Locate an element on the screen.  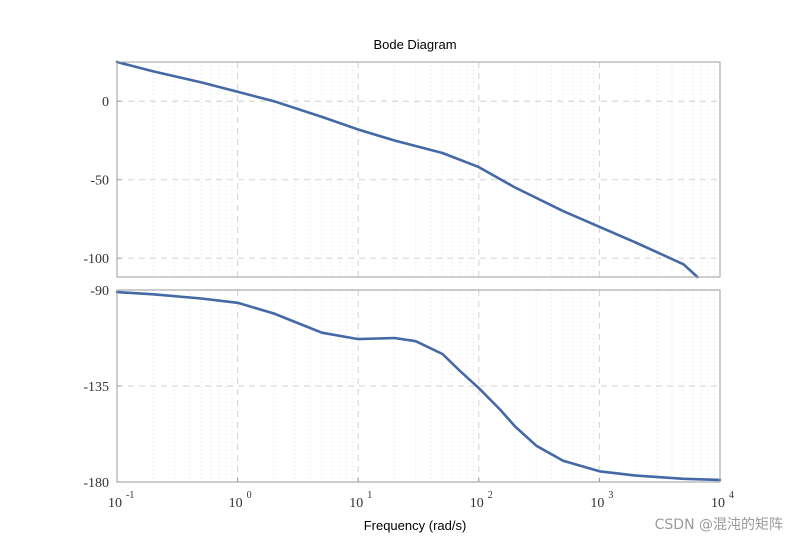
x-tick-exponent: 2 is located at coordinates (490, 495).